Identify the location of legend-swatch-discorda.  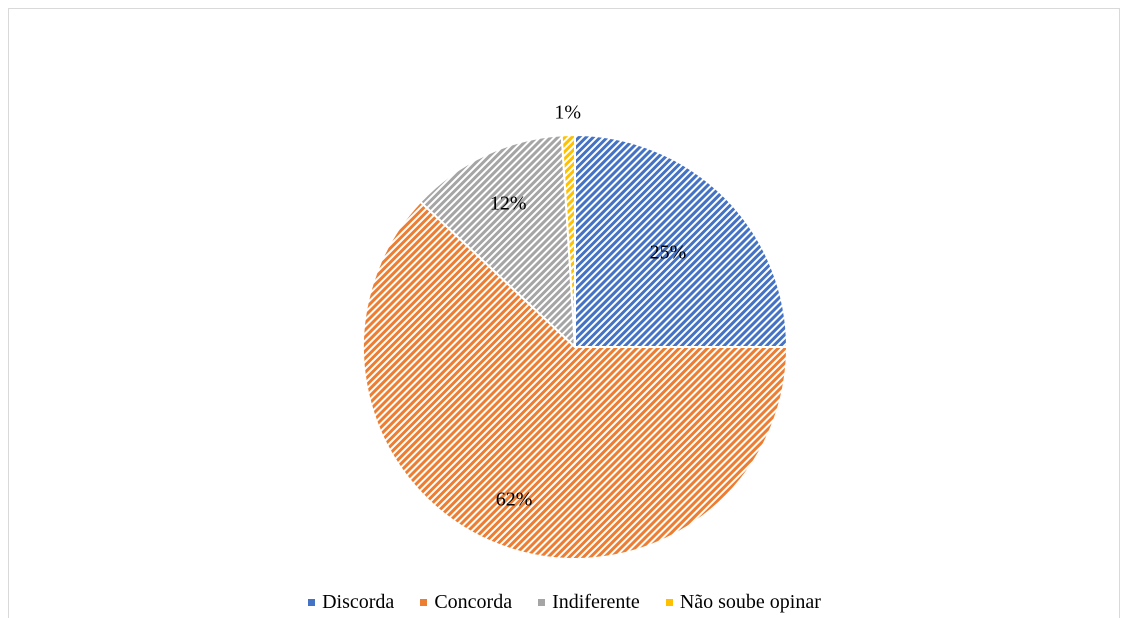
(312, 602).